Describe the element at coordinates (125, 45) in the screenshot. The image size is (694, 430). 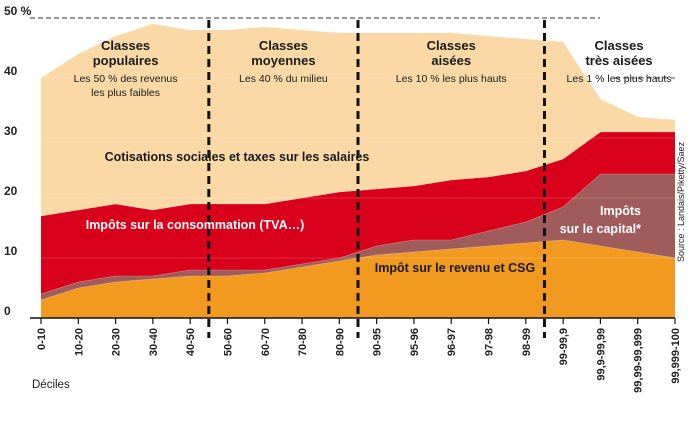
I see `class-title-0: Classes` at that location.